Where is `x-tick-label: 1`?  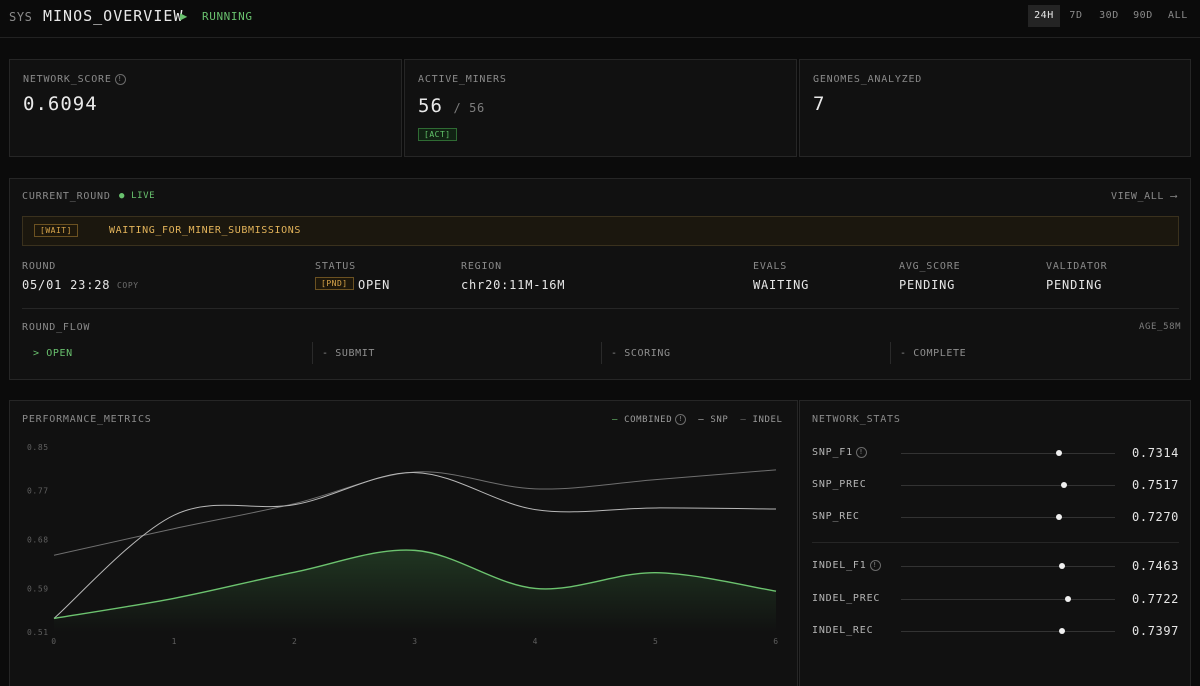 x-tick-label: 1 is located at coordinates (174, 641).